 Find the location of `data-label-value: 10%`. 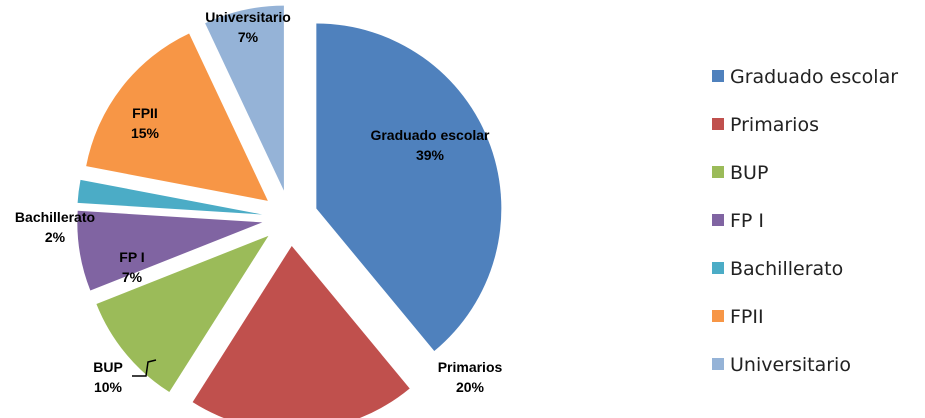

data-label-value: 10% is located at coordinates (108, 387).